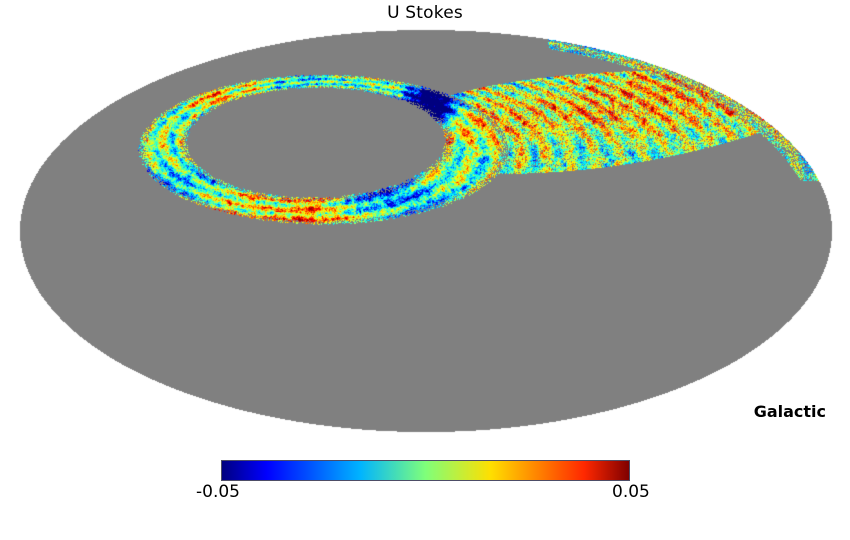 This screenshot has width=850, height=540. I want to click on colorbar-gradient, so click(425, 470).